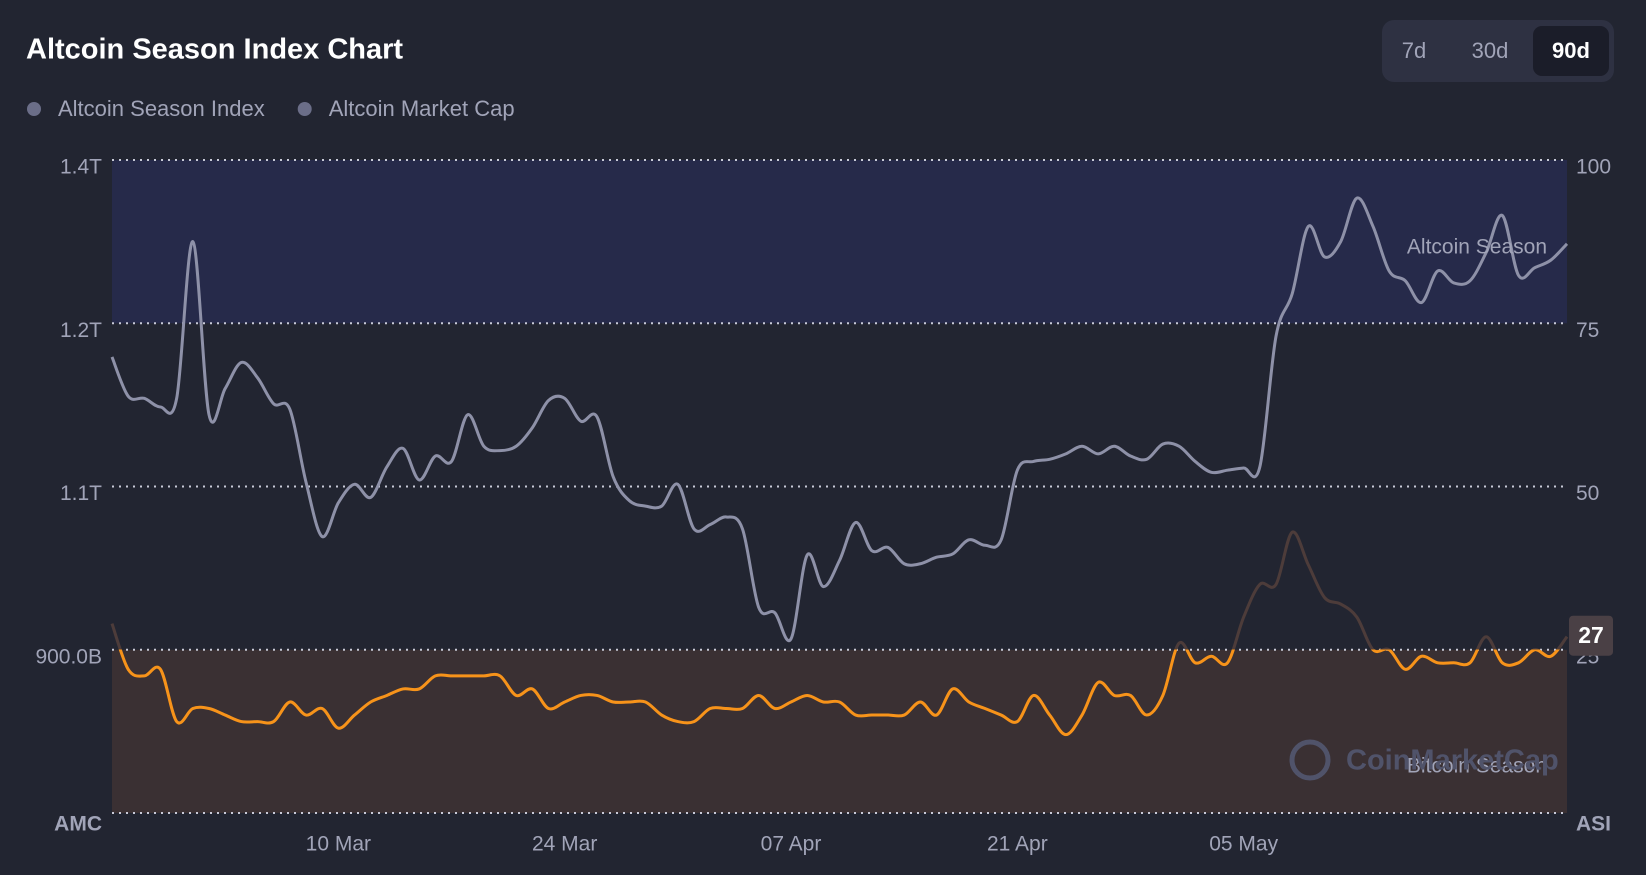 The height and width of the screenshot is (875, 1646). What do you see at coordinates (1593, 167) in the screenshot?
I see `y2-tick-label: 100` at bounding box center [1593, 167].